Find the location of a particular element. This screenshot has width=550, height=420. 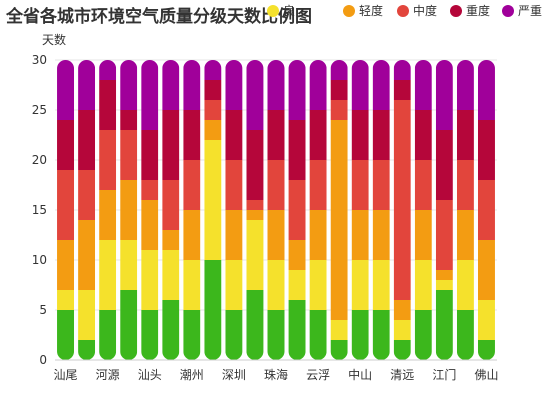

legend-label: 中度 is located at coordinates (425, 10).